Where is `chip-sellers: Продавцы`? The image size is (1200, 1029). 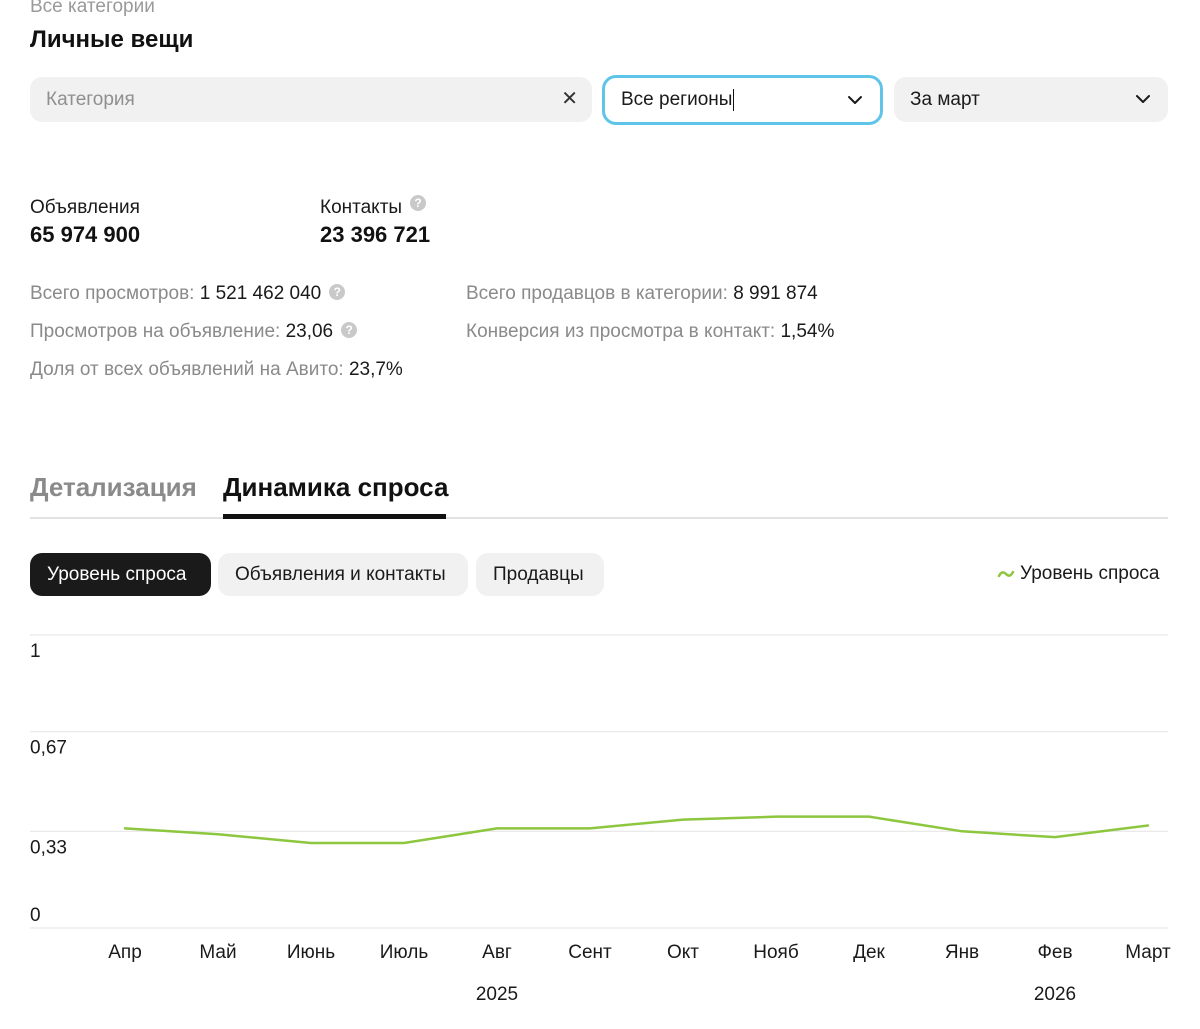
chip-sellers: Продавцы is located at coordinates (540, 574).